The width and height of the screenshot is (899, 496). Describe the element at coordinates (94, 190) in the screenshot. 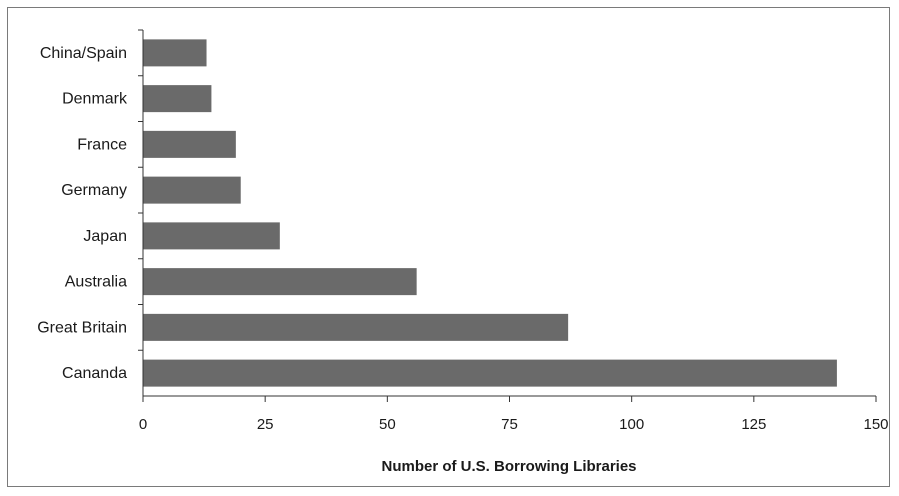

I see `category-label: Germany` at that location.